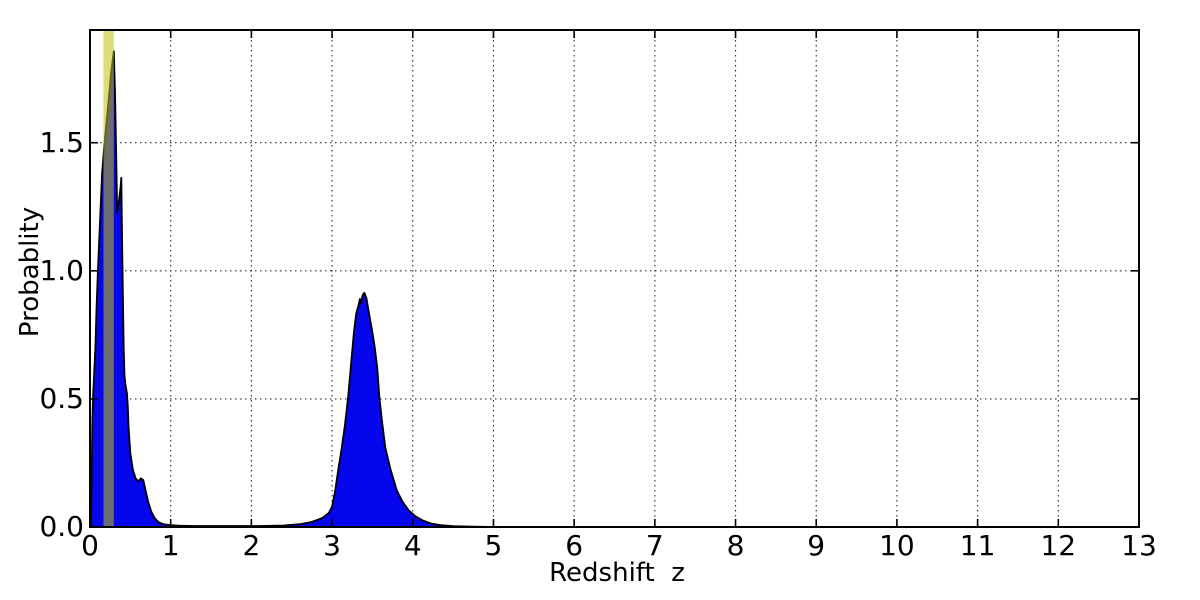  What do you see at coordinates (654, 545) in the screenshot?
I see `x-tick-label: 7` at bounding box center [654, 545].